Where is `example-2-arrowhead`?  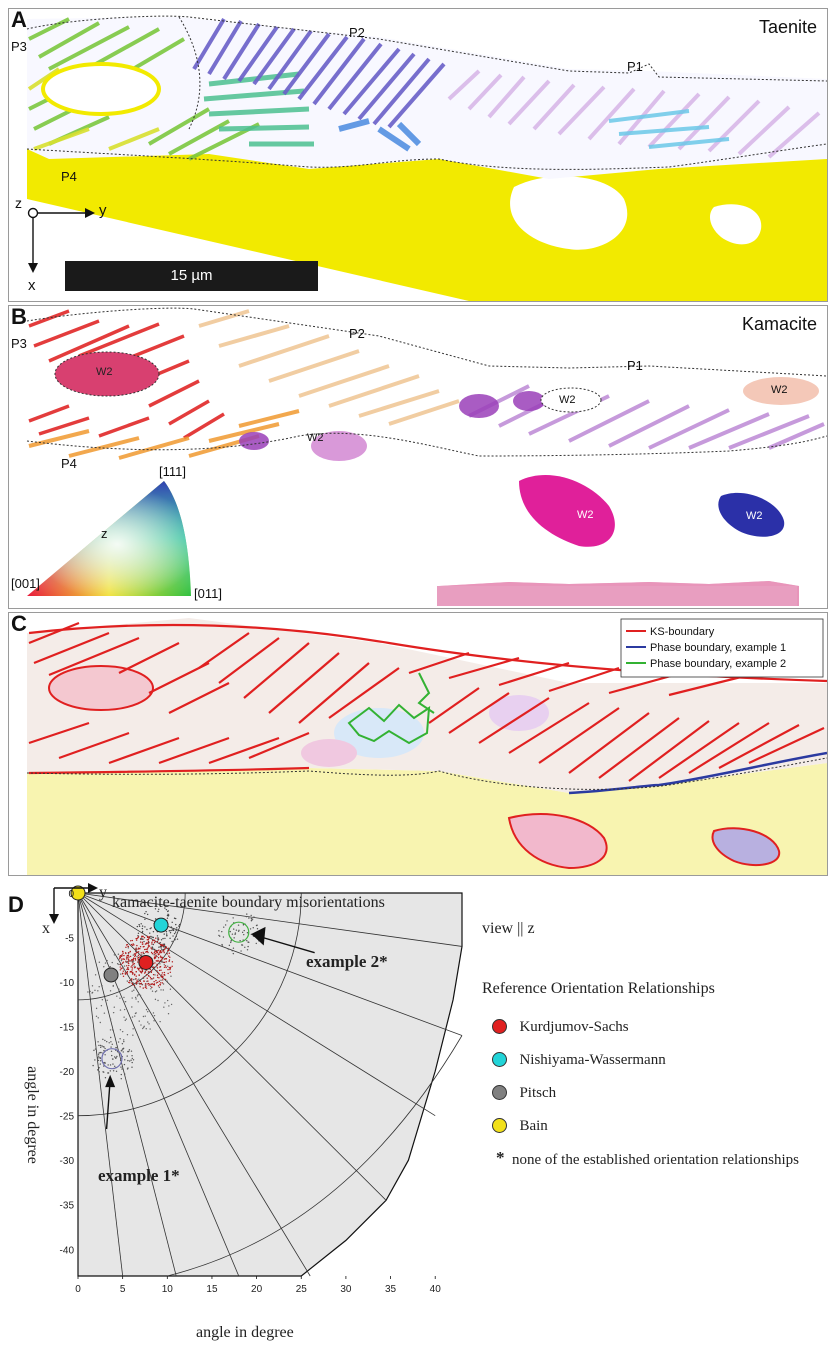
example-2-arrowhead is located at coordinates (258, 936).